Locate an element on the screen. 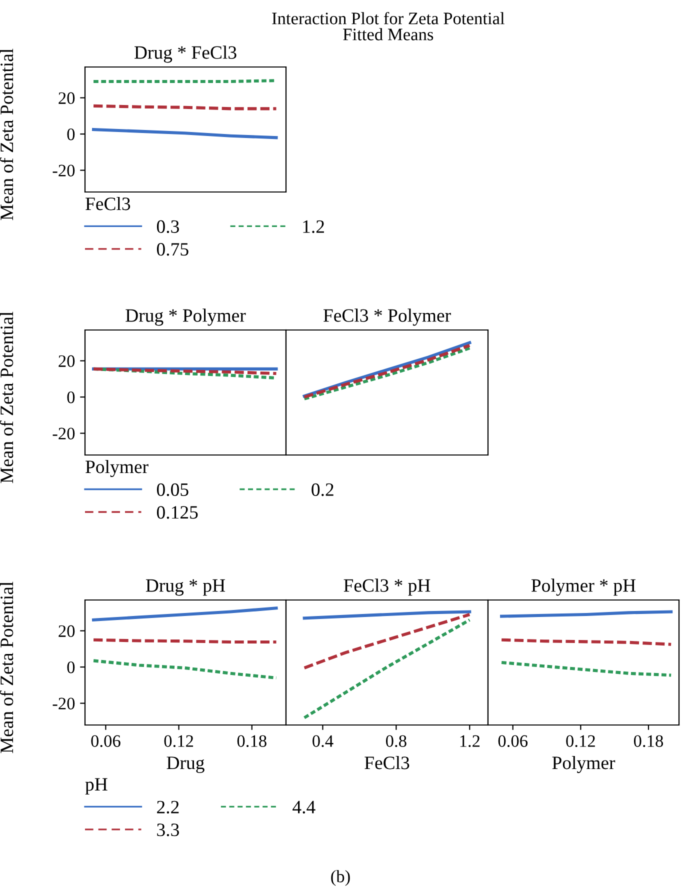 The height and width of the screenshot is (891, 681). chart-title: Drug * Polymer is located at coordinates (186, 317).